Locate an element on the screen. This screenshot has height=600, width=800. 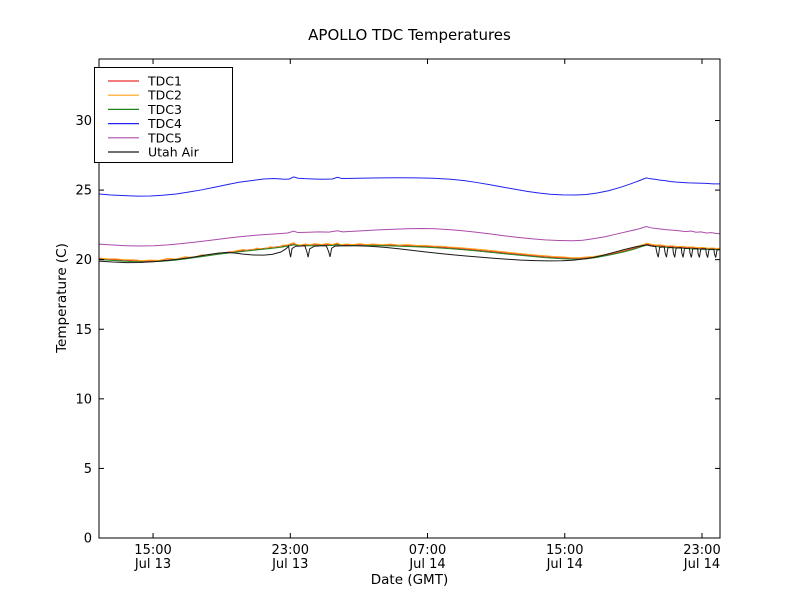
y-tick-label: 10 is located at coordinates (83, 399).